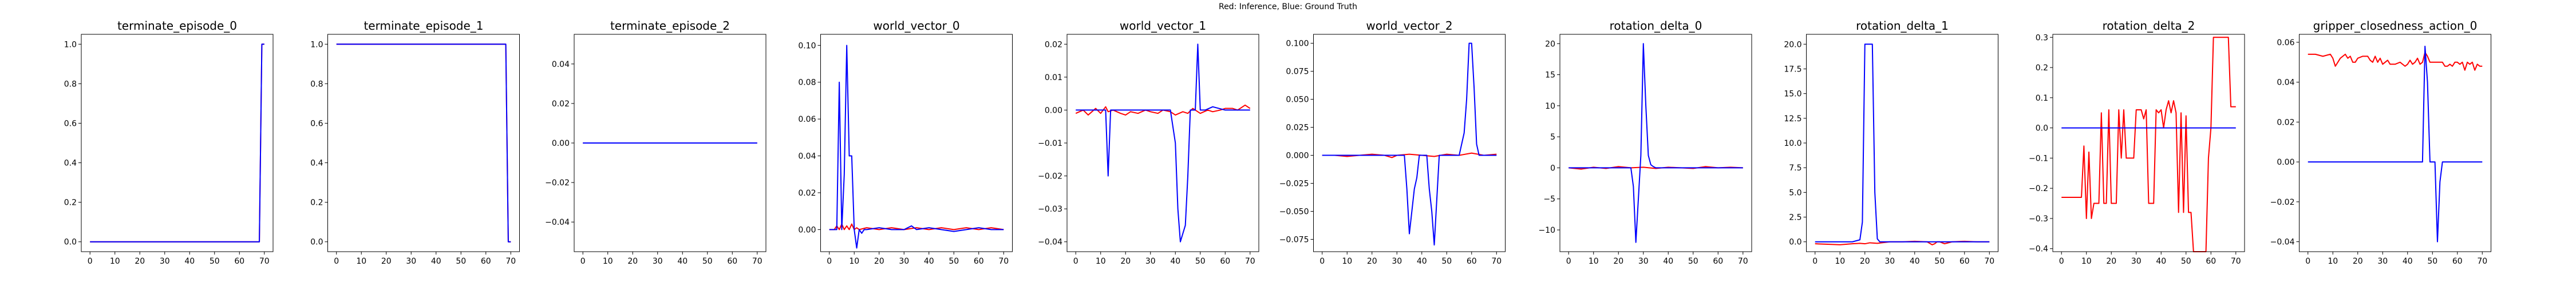  What do you see at coordinates (916, 26) in the screenshot?
I see `subplot-title: world_vector_0` at bounding box center [916, 26].